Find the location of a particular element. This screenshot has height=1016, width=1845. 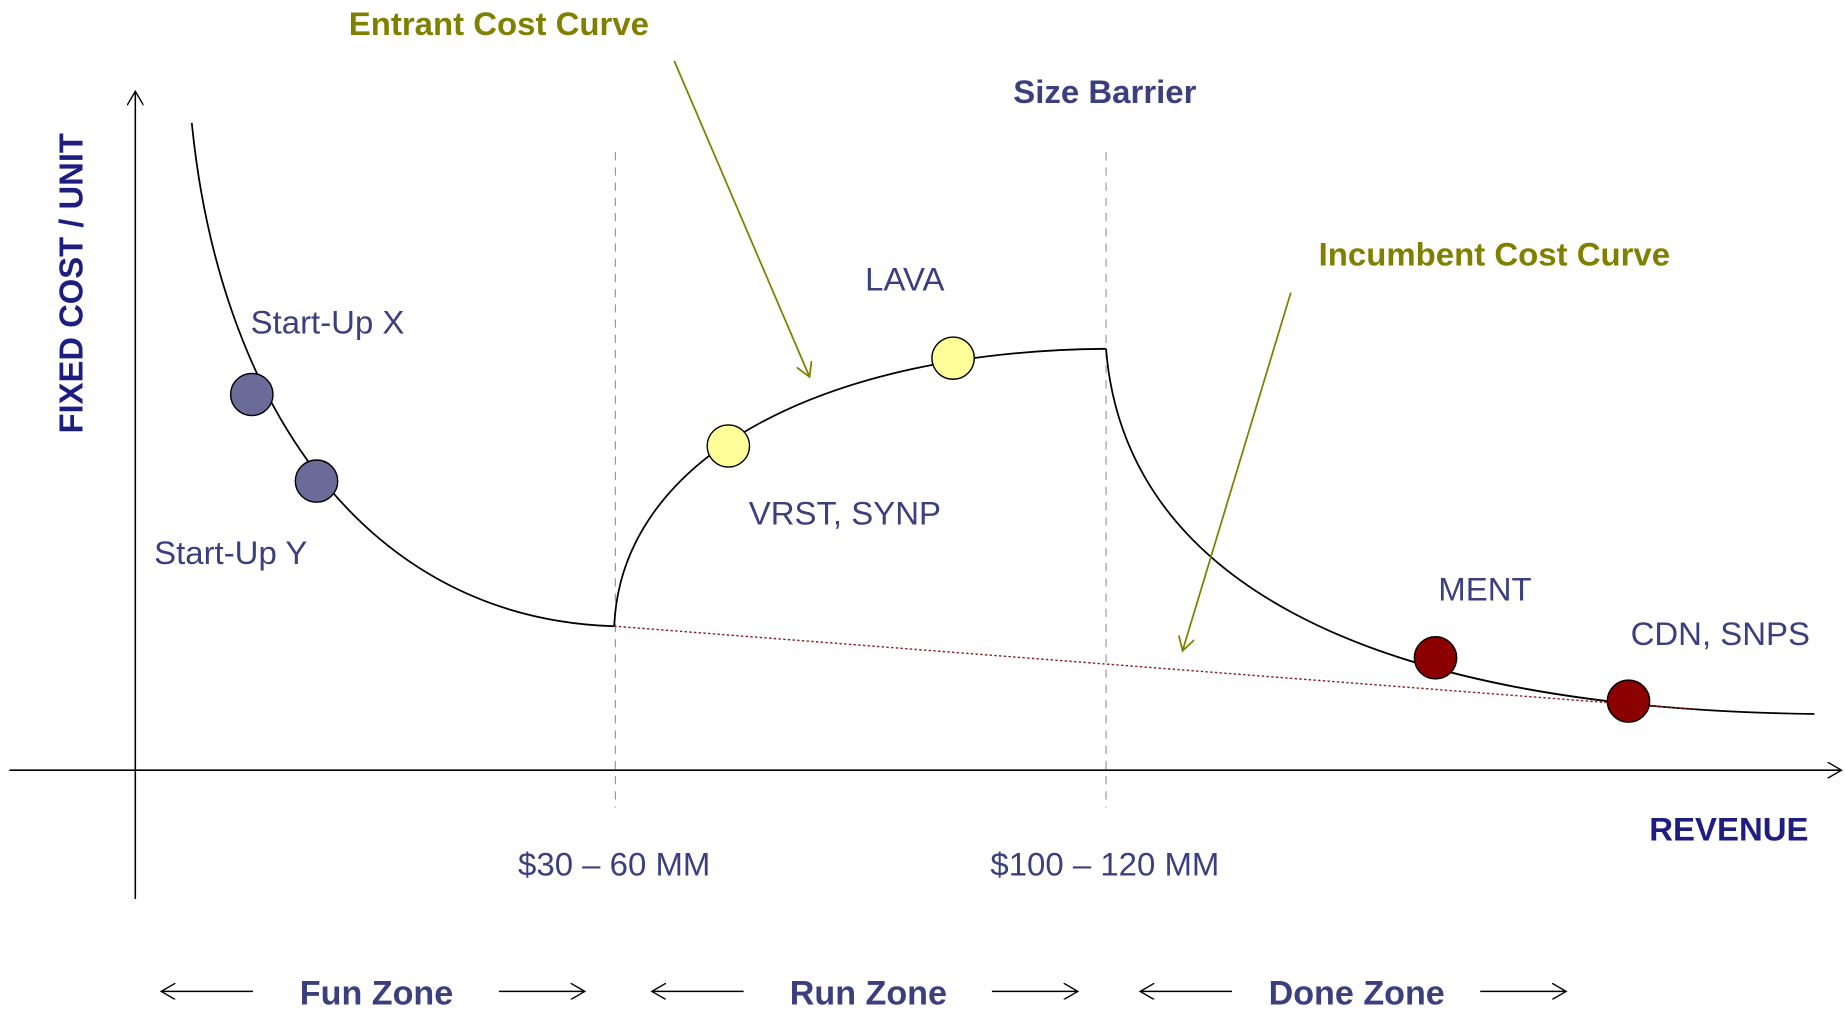

axis-label: REVENUE is located at coordinates (1728, 829).